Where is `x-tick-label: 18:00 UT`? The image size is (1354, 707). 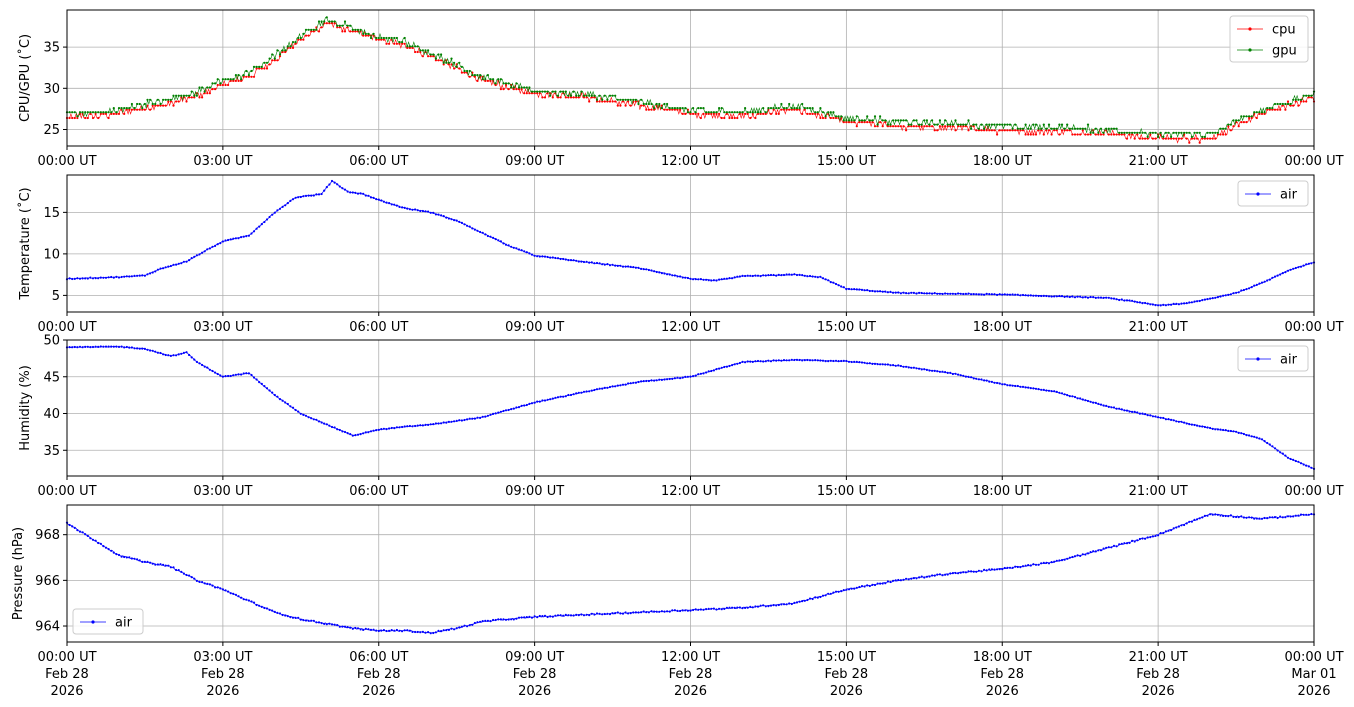
x-tick-label: 18:00 UT is located at coordinates (1002, 327).